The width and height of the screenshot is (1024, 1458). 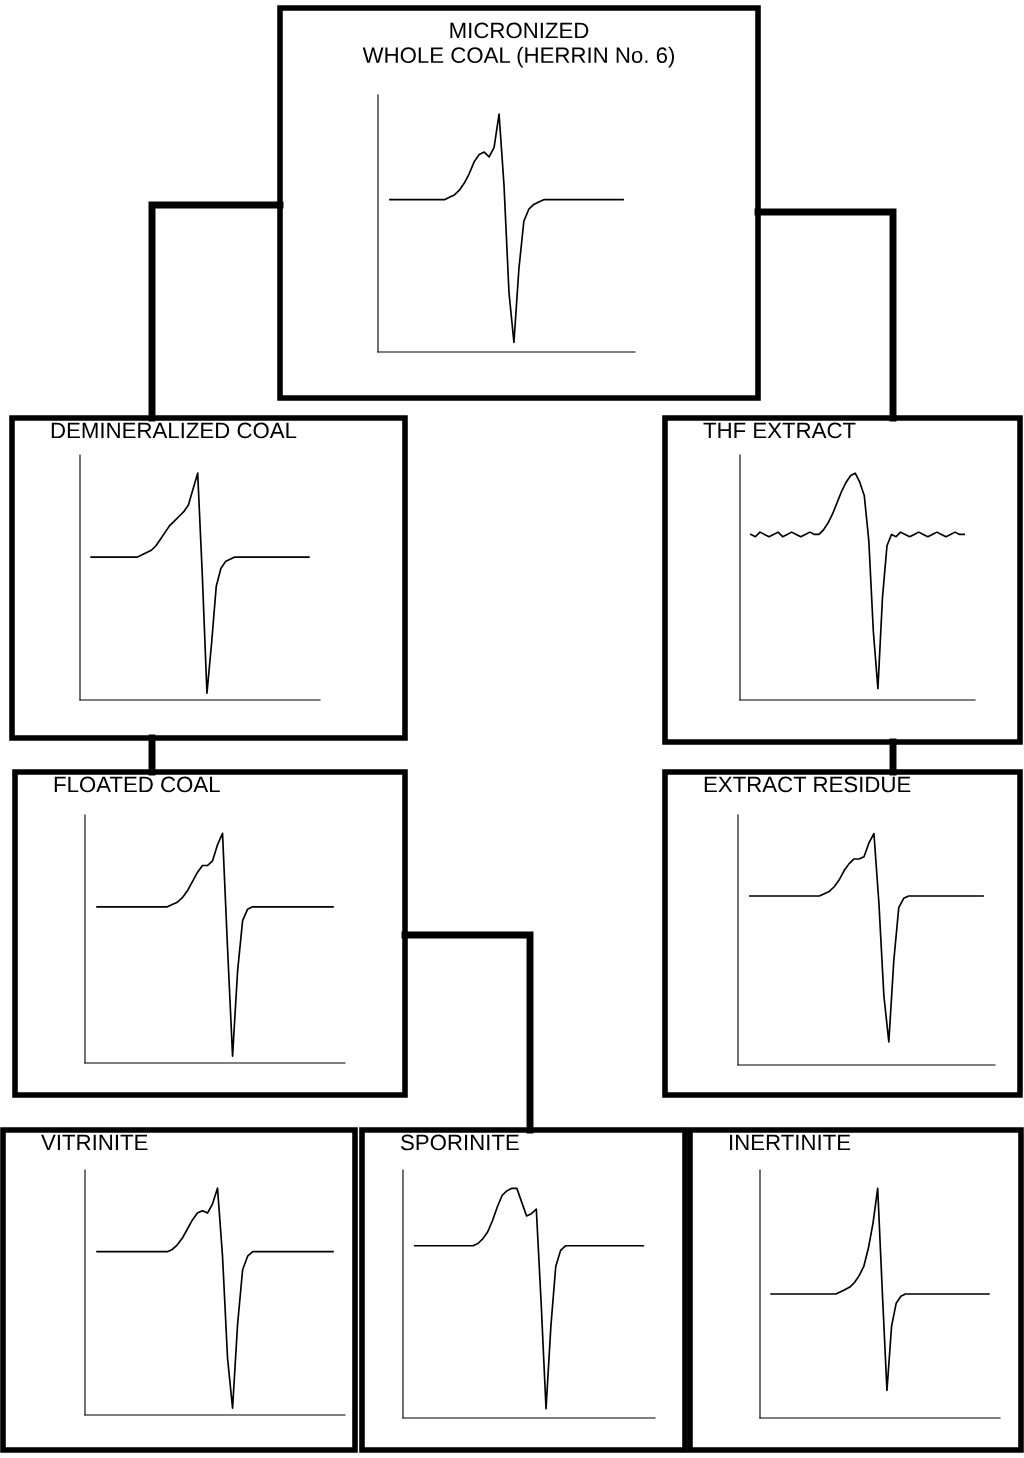 I want to click on chart-title: SPORINITE, so click(x=460, y=1142).